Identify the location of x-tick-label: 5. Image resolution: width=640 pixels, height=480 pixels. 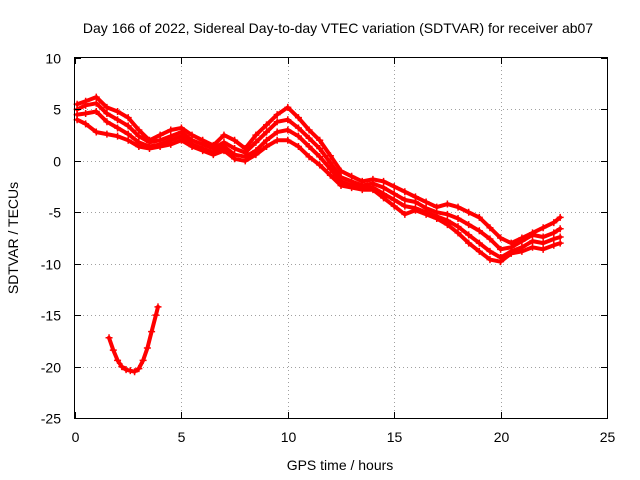
(182, 437).